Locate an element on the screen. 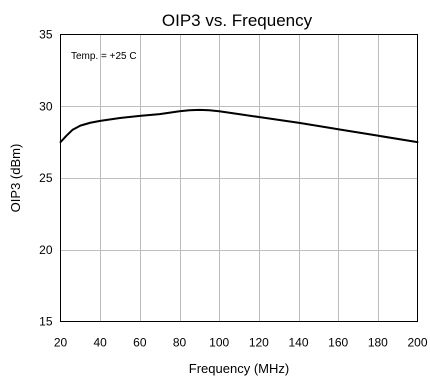 This screenshot has width=430, height=379. x-tick-label: 60 is located at coordinates (140, 343).